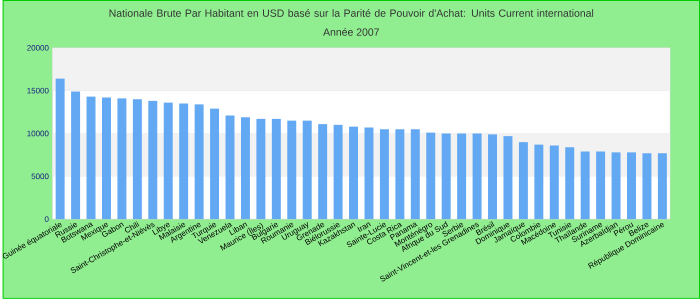  Describe the element at coordinates (352, 13) in the screenshot. I see `chart-title: Nationale Brute Par Habitant en USD basé sur la Parité de Pouvoir d'Achat: Units Current international` at that location.